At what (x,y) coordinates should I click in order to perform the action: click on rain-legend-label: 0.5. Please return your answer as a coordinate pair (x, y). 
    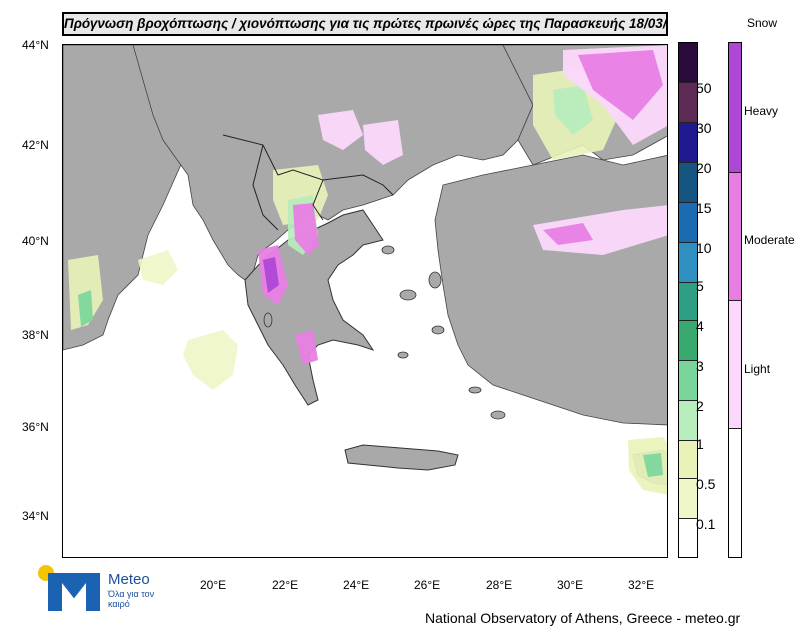
    Looking at the image, I should click on (706, 484).